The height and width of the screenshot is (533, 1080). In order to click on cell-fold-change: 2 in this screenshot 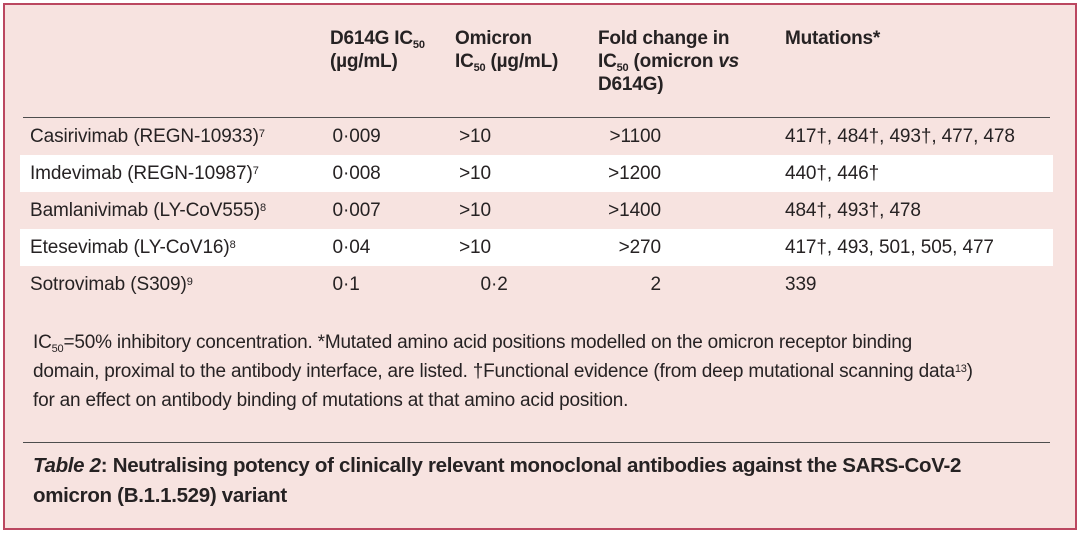, I will do `click(691, 285)`.